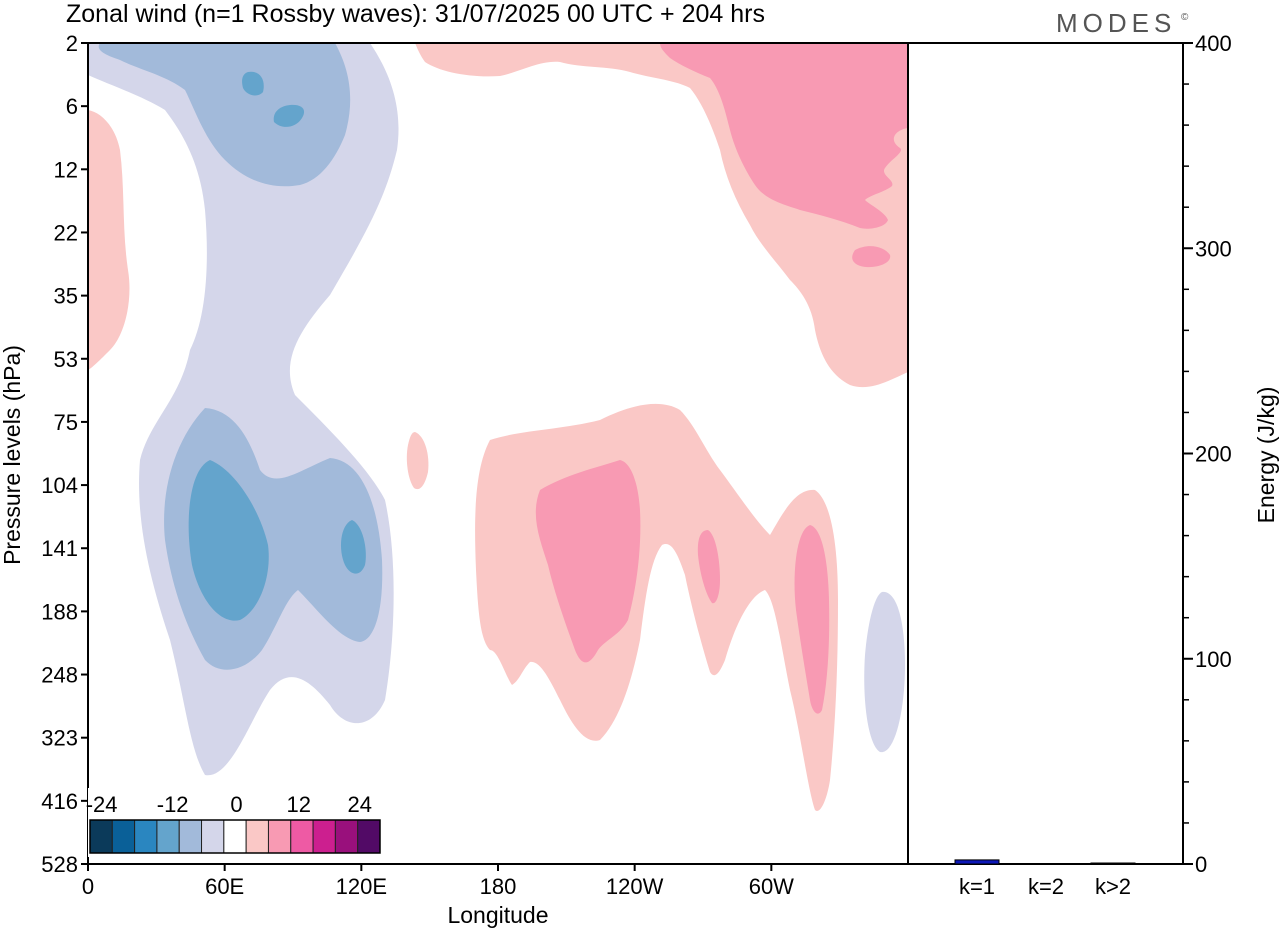 The height and width of the screenshot is (930, 1280). Describe the element at coordinates (438, 881) in the screenshot. I see `x-axis: 0 60E 120E 180 120W 60W` at that location.